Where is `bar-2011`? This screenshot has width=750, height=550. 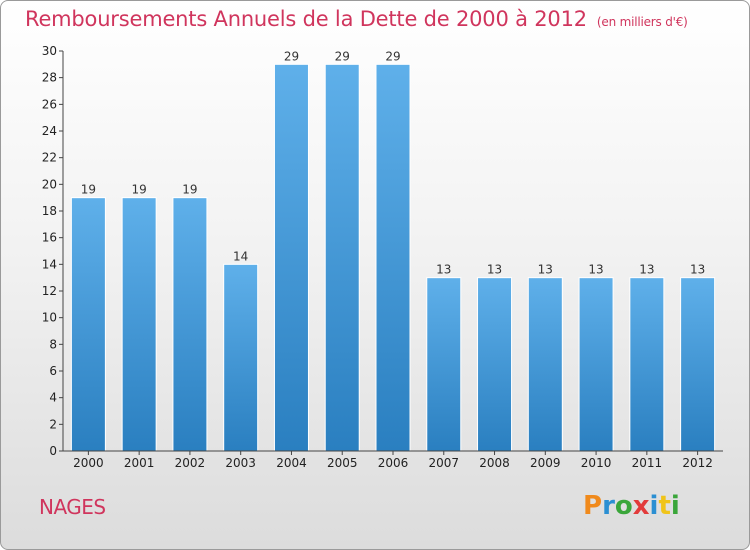 bar-2011 is located at coordinates (647, 364).